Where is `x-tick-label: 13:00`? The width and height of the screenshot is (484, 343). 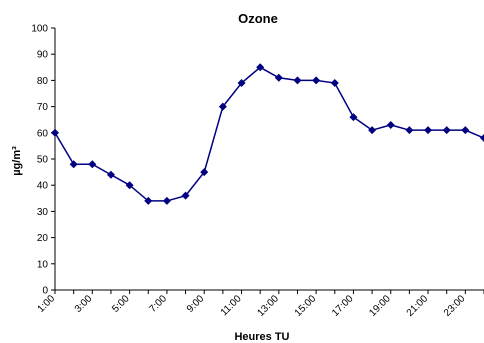 x-tick-label: 13:00 is located at coordinates (268, 306).